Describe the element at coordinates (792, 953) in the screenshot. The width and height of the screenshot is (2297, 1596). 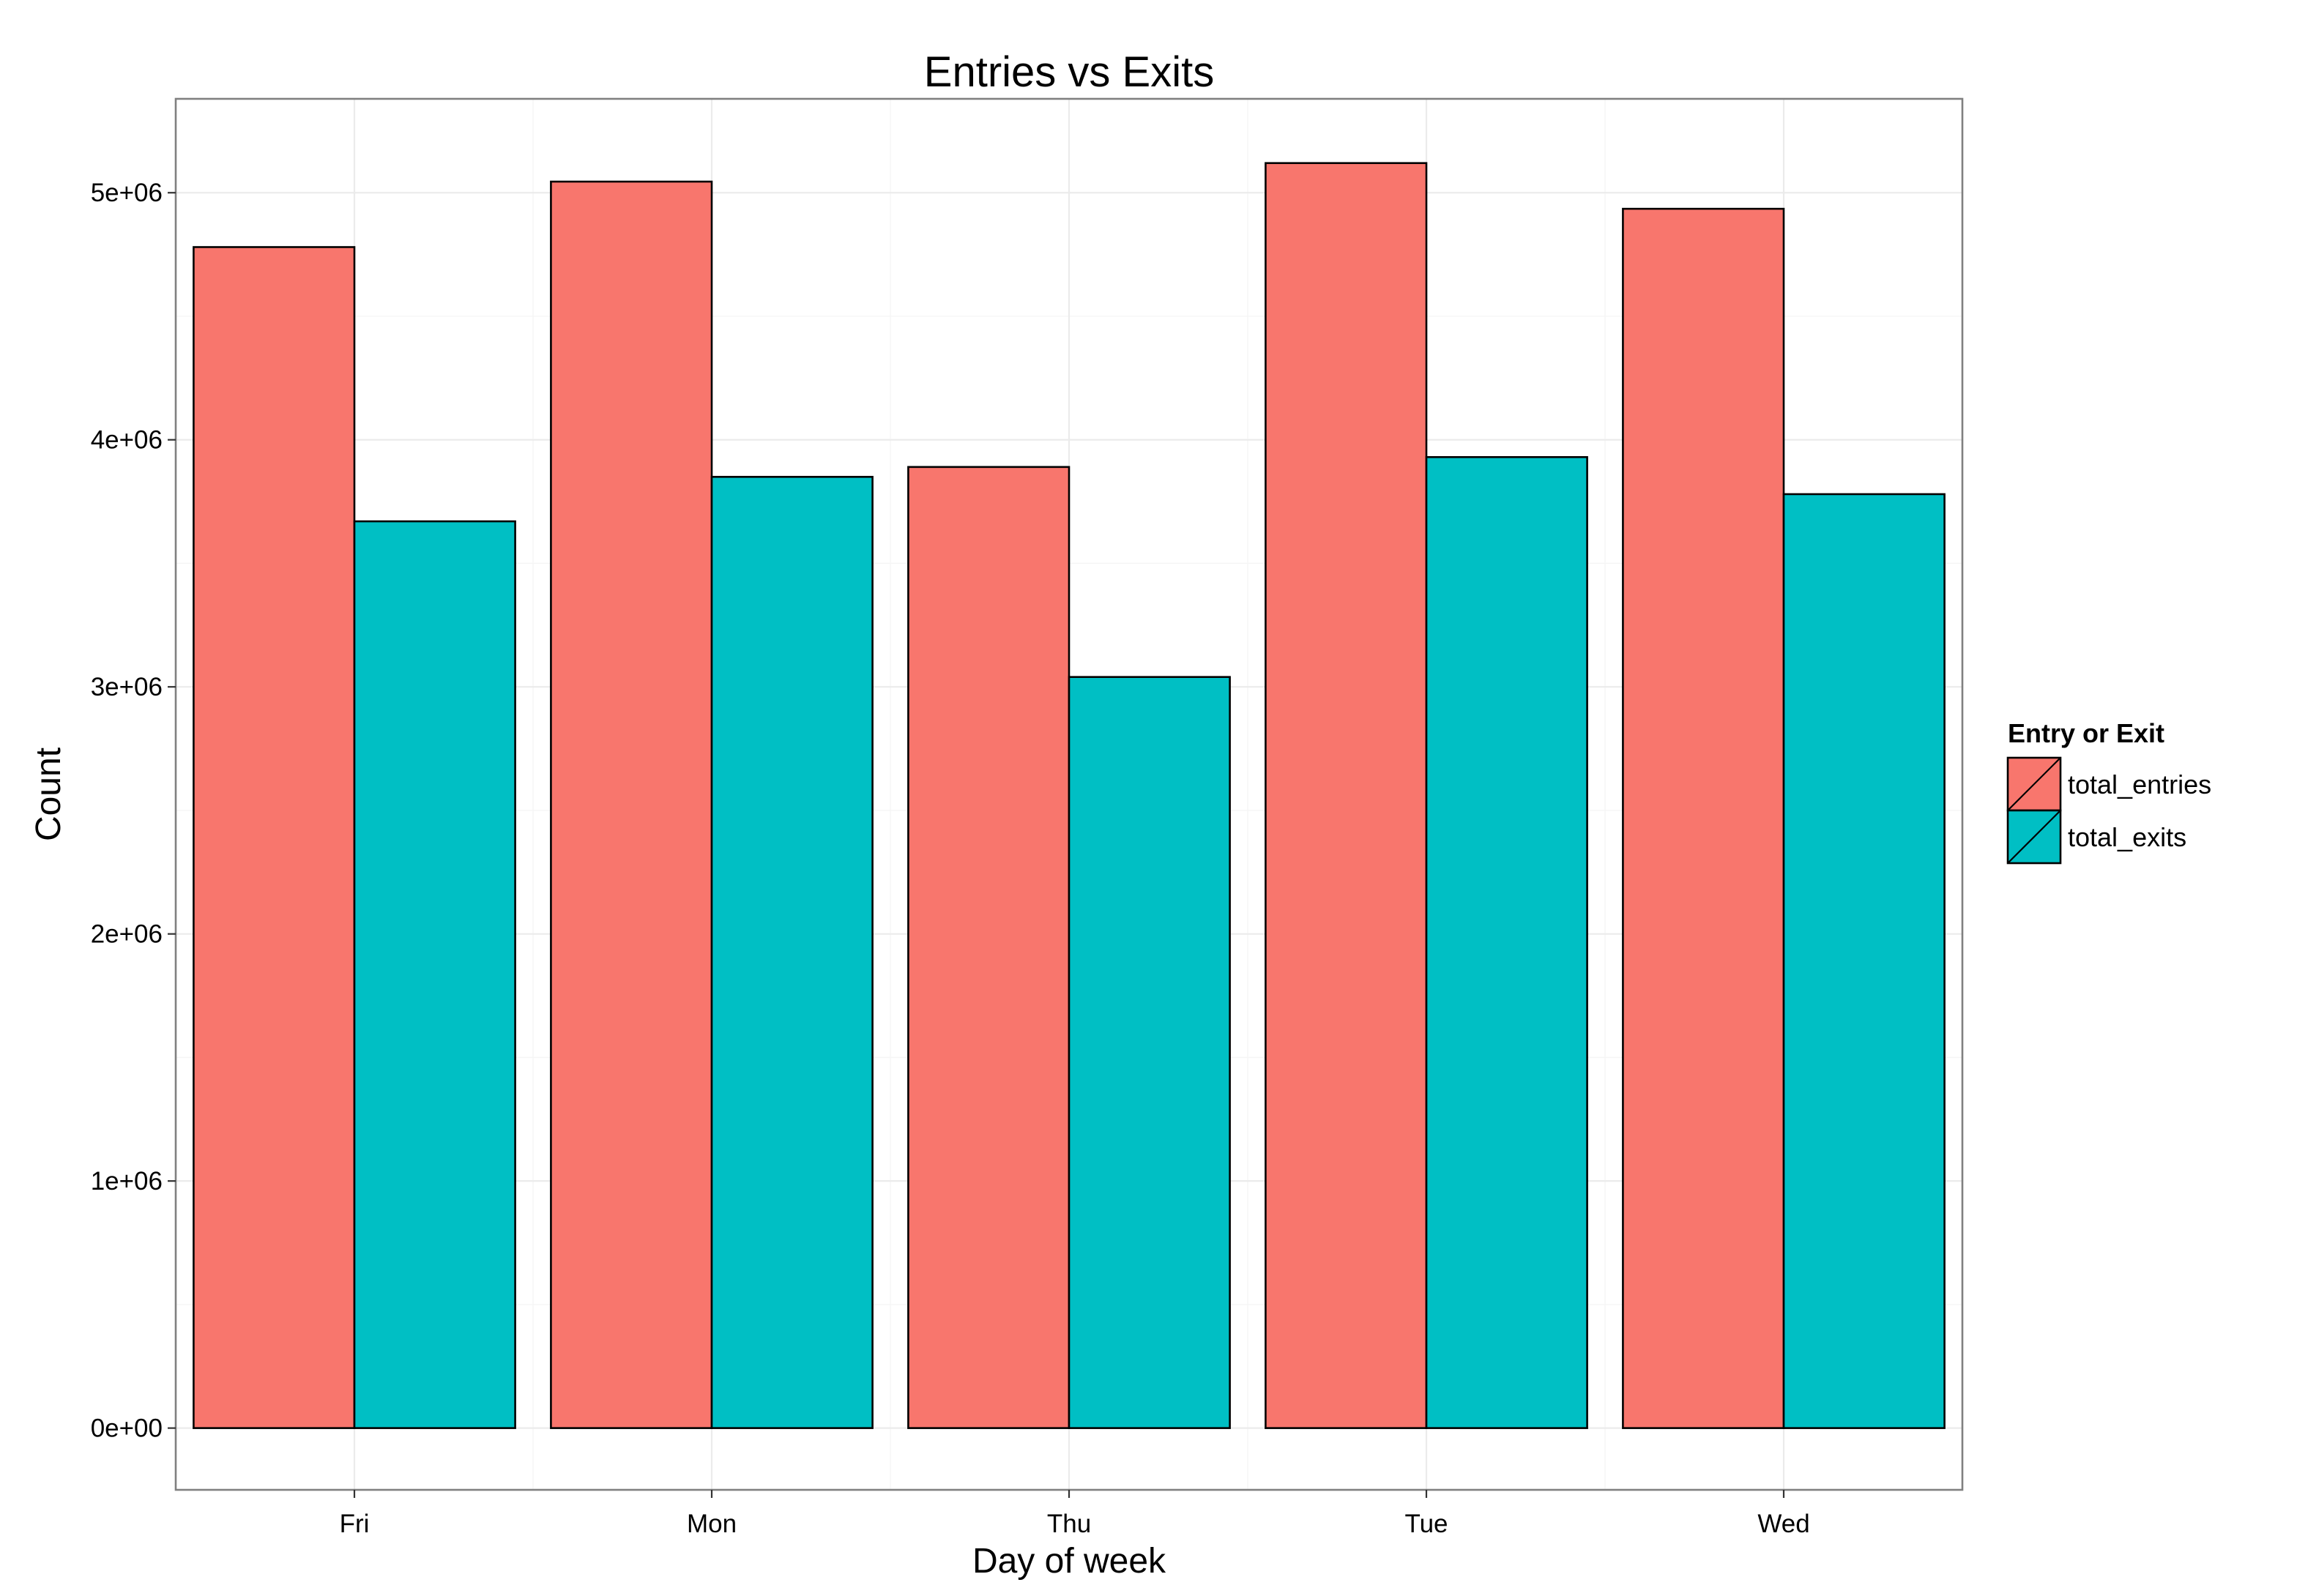
I see `bar-total-exits-mon` at that location.